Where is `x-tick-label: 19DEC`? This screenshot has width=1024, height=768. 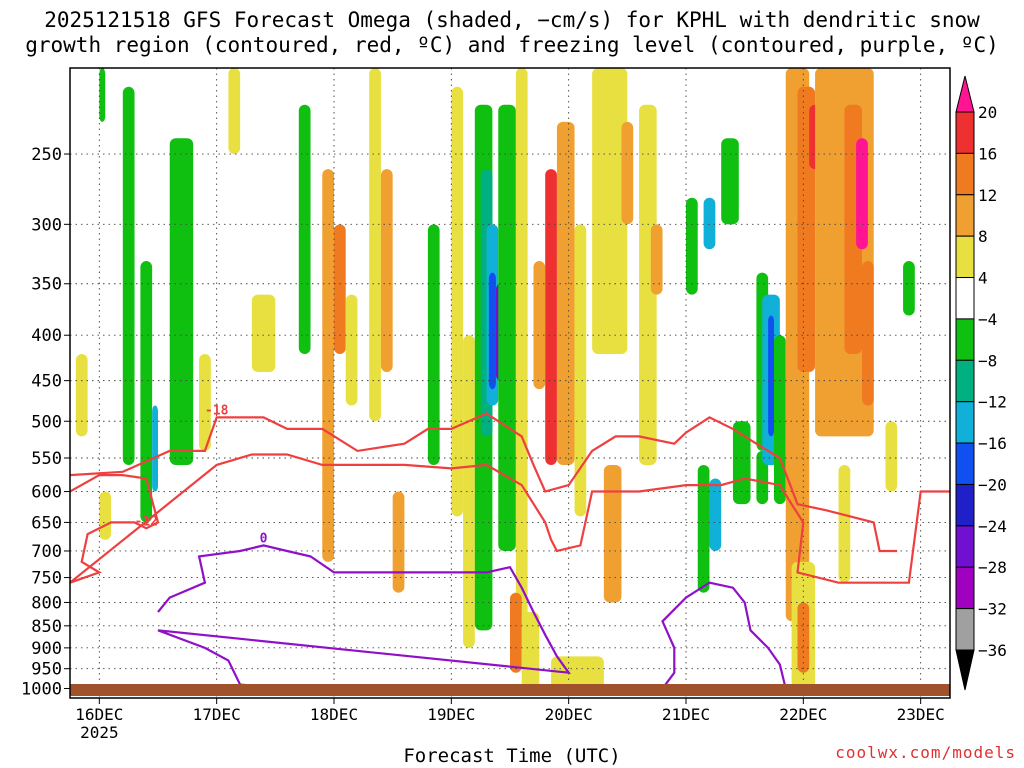
x-tick-label: 19DEC is located at coordinates (451, 714).